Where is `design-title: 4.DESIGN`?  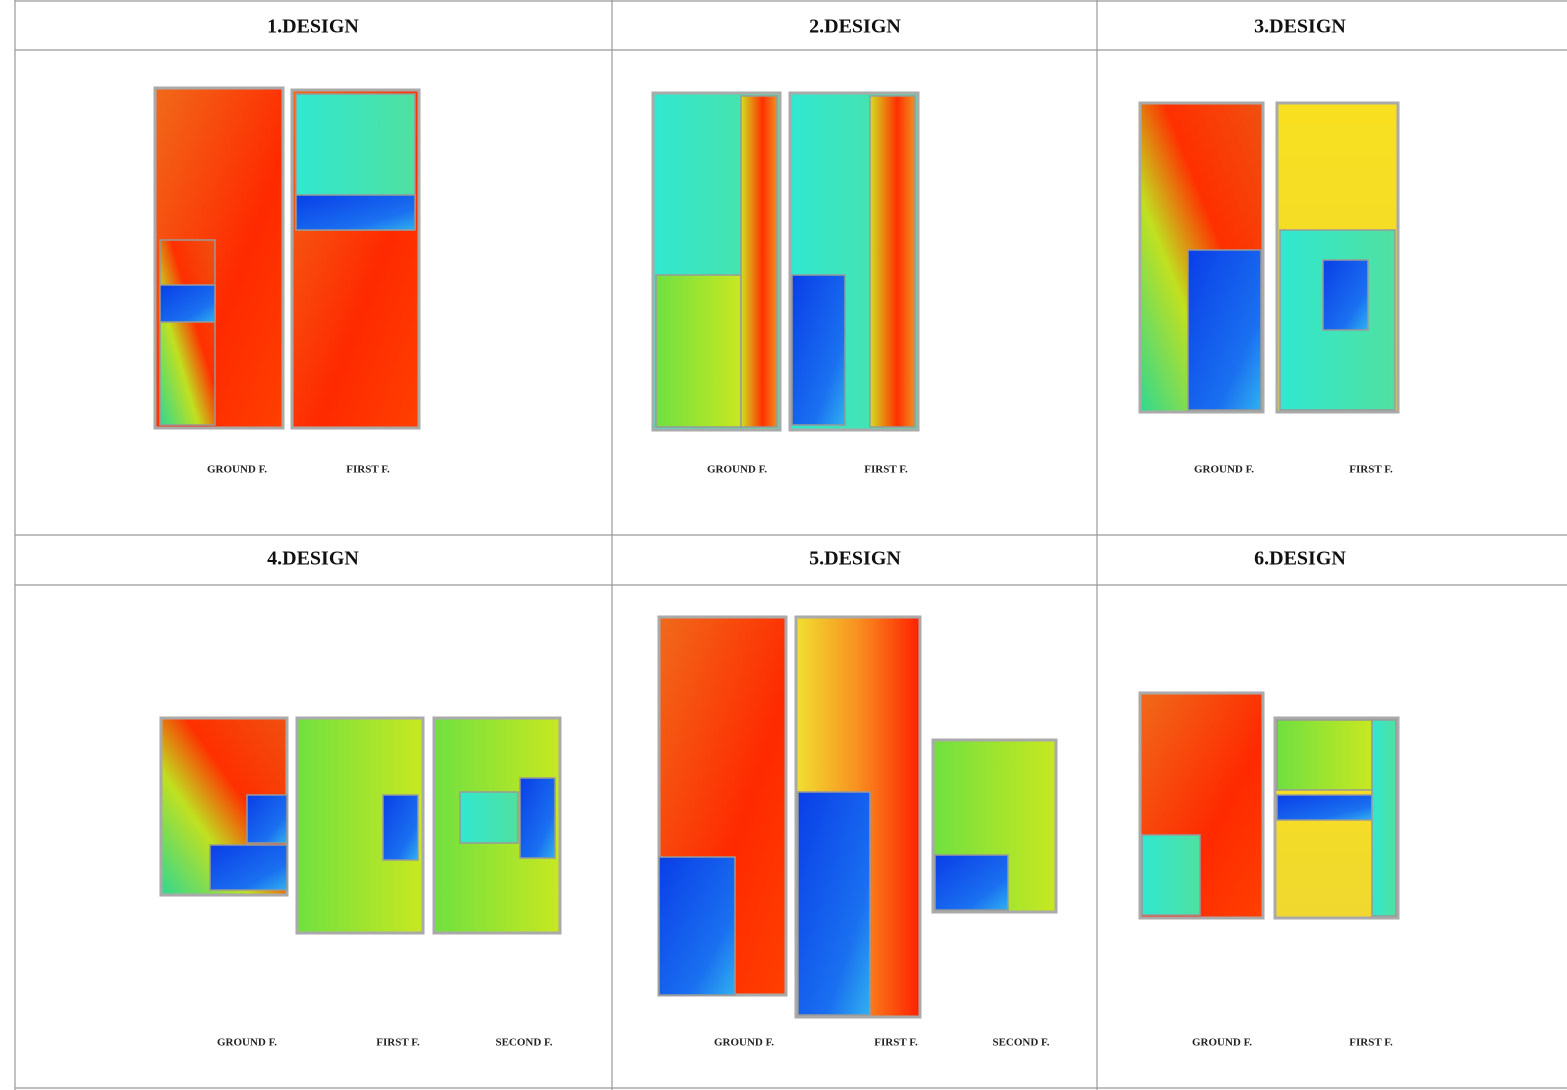
design-title: 4.DESIGN is located at coordinates (313, 559).